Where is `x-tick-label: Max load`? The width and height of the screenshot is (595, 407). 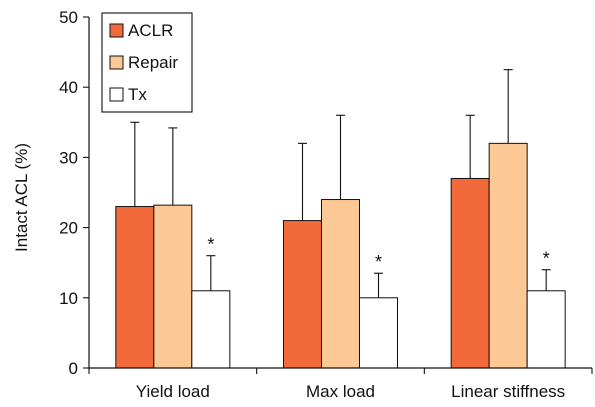 x-tick-label: Max load is located at coordinates (340, 391).